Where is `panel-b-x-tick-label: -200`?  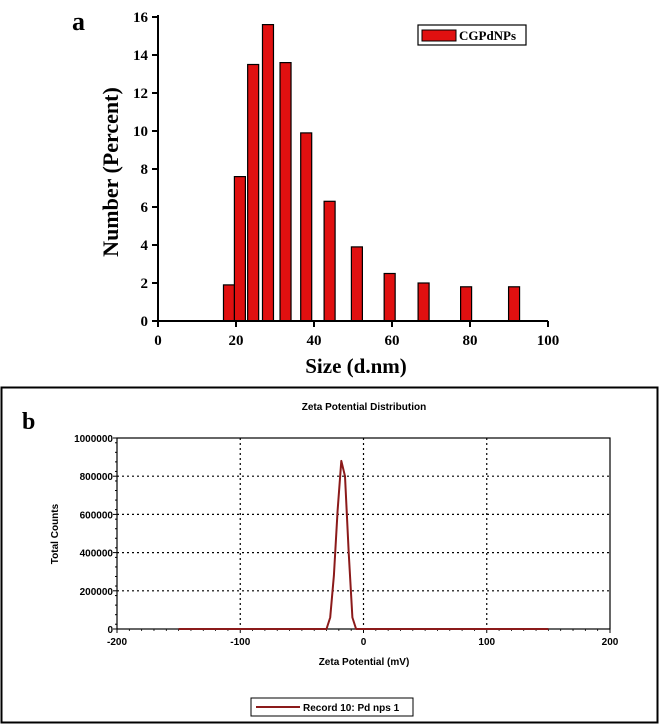
panel-b-x-tick-label: -200 is located at coordinates (117, 642).